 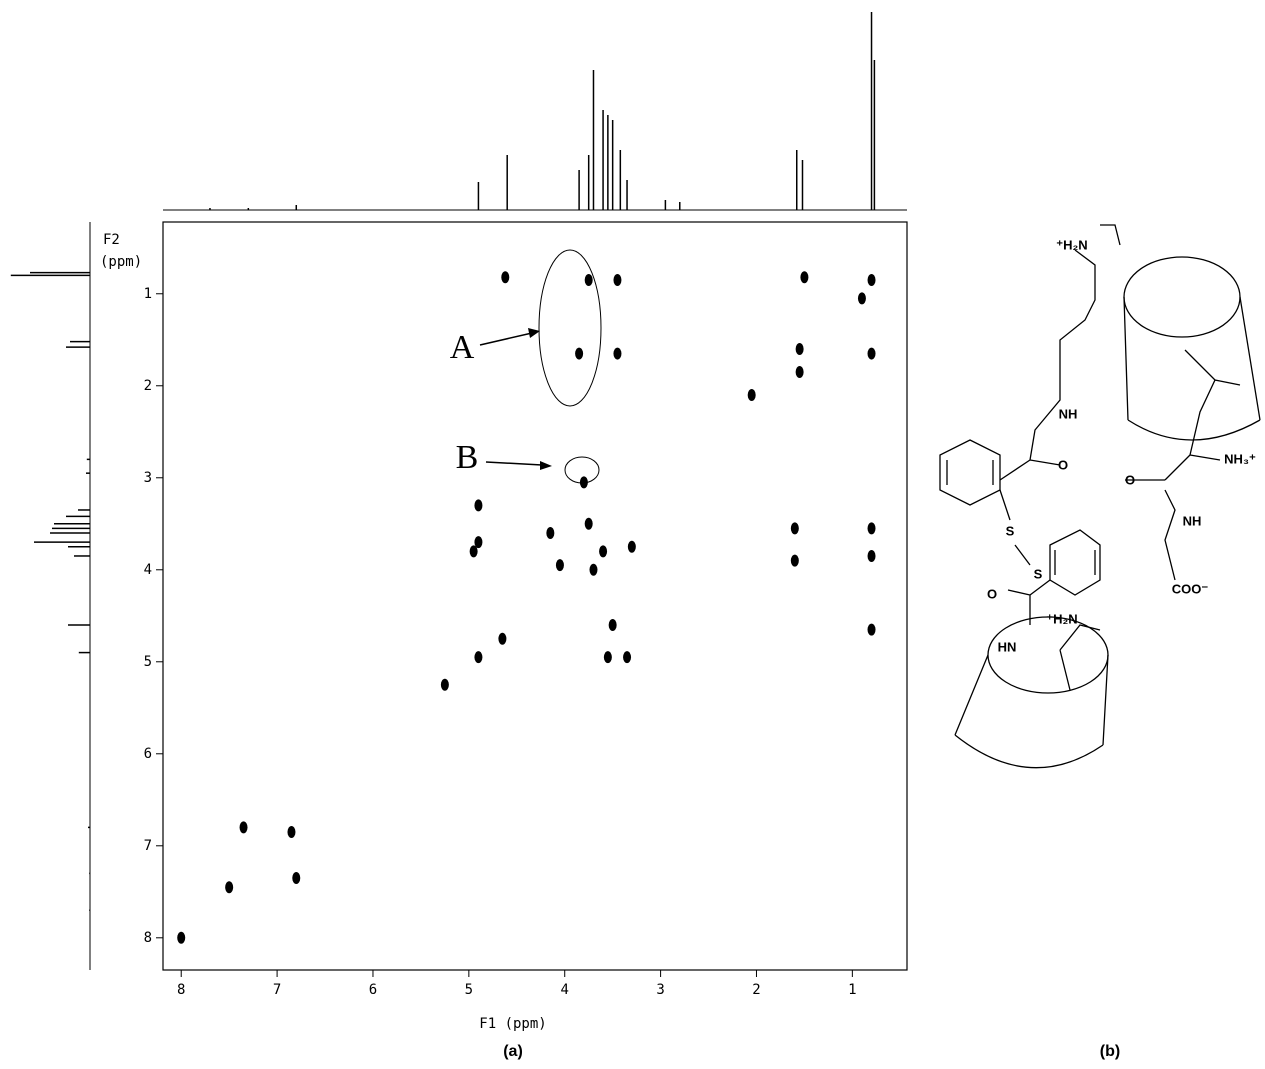 What do you see at coordinates (148, 294) in the screenshot?
I see `y-tick-label: 1` at bounding box center [148, 294].